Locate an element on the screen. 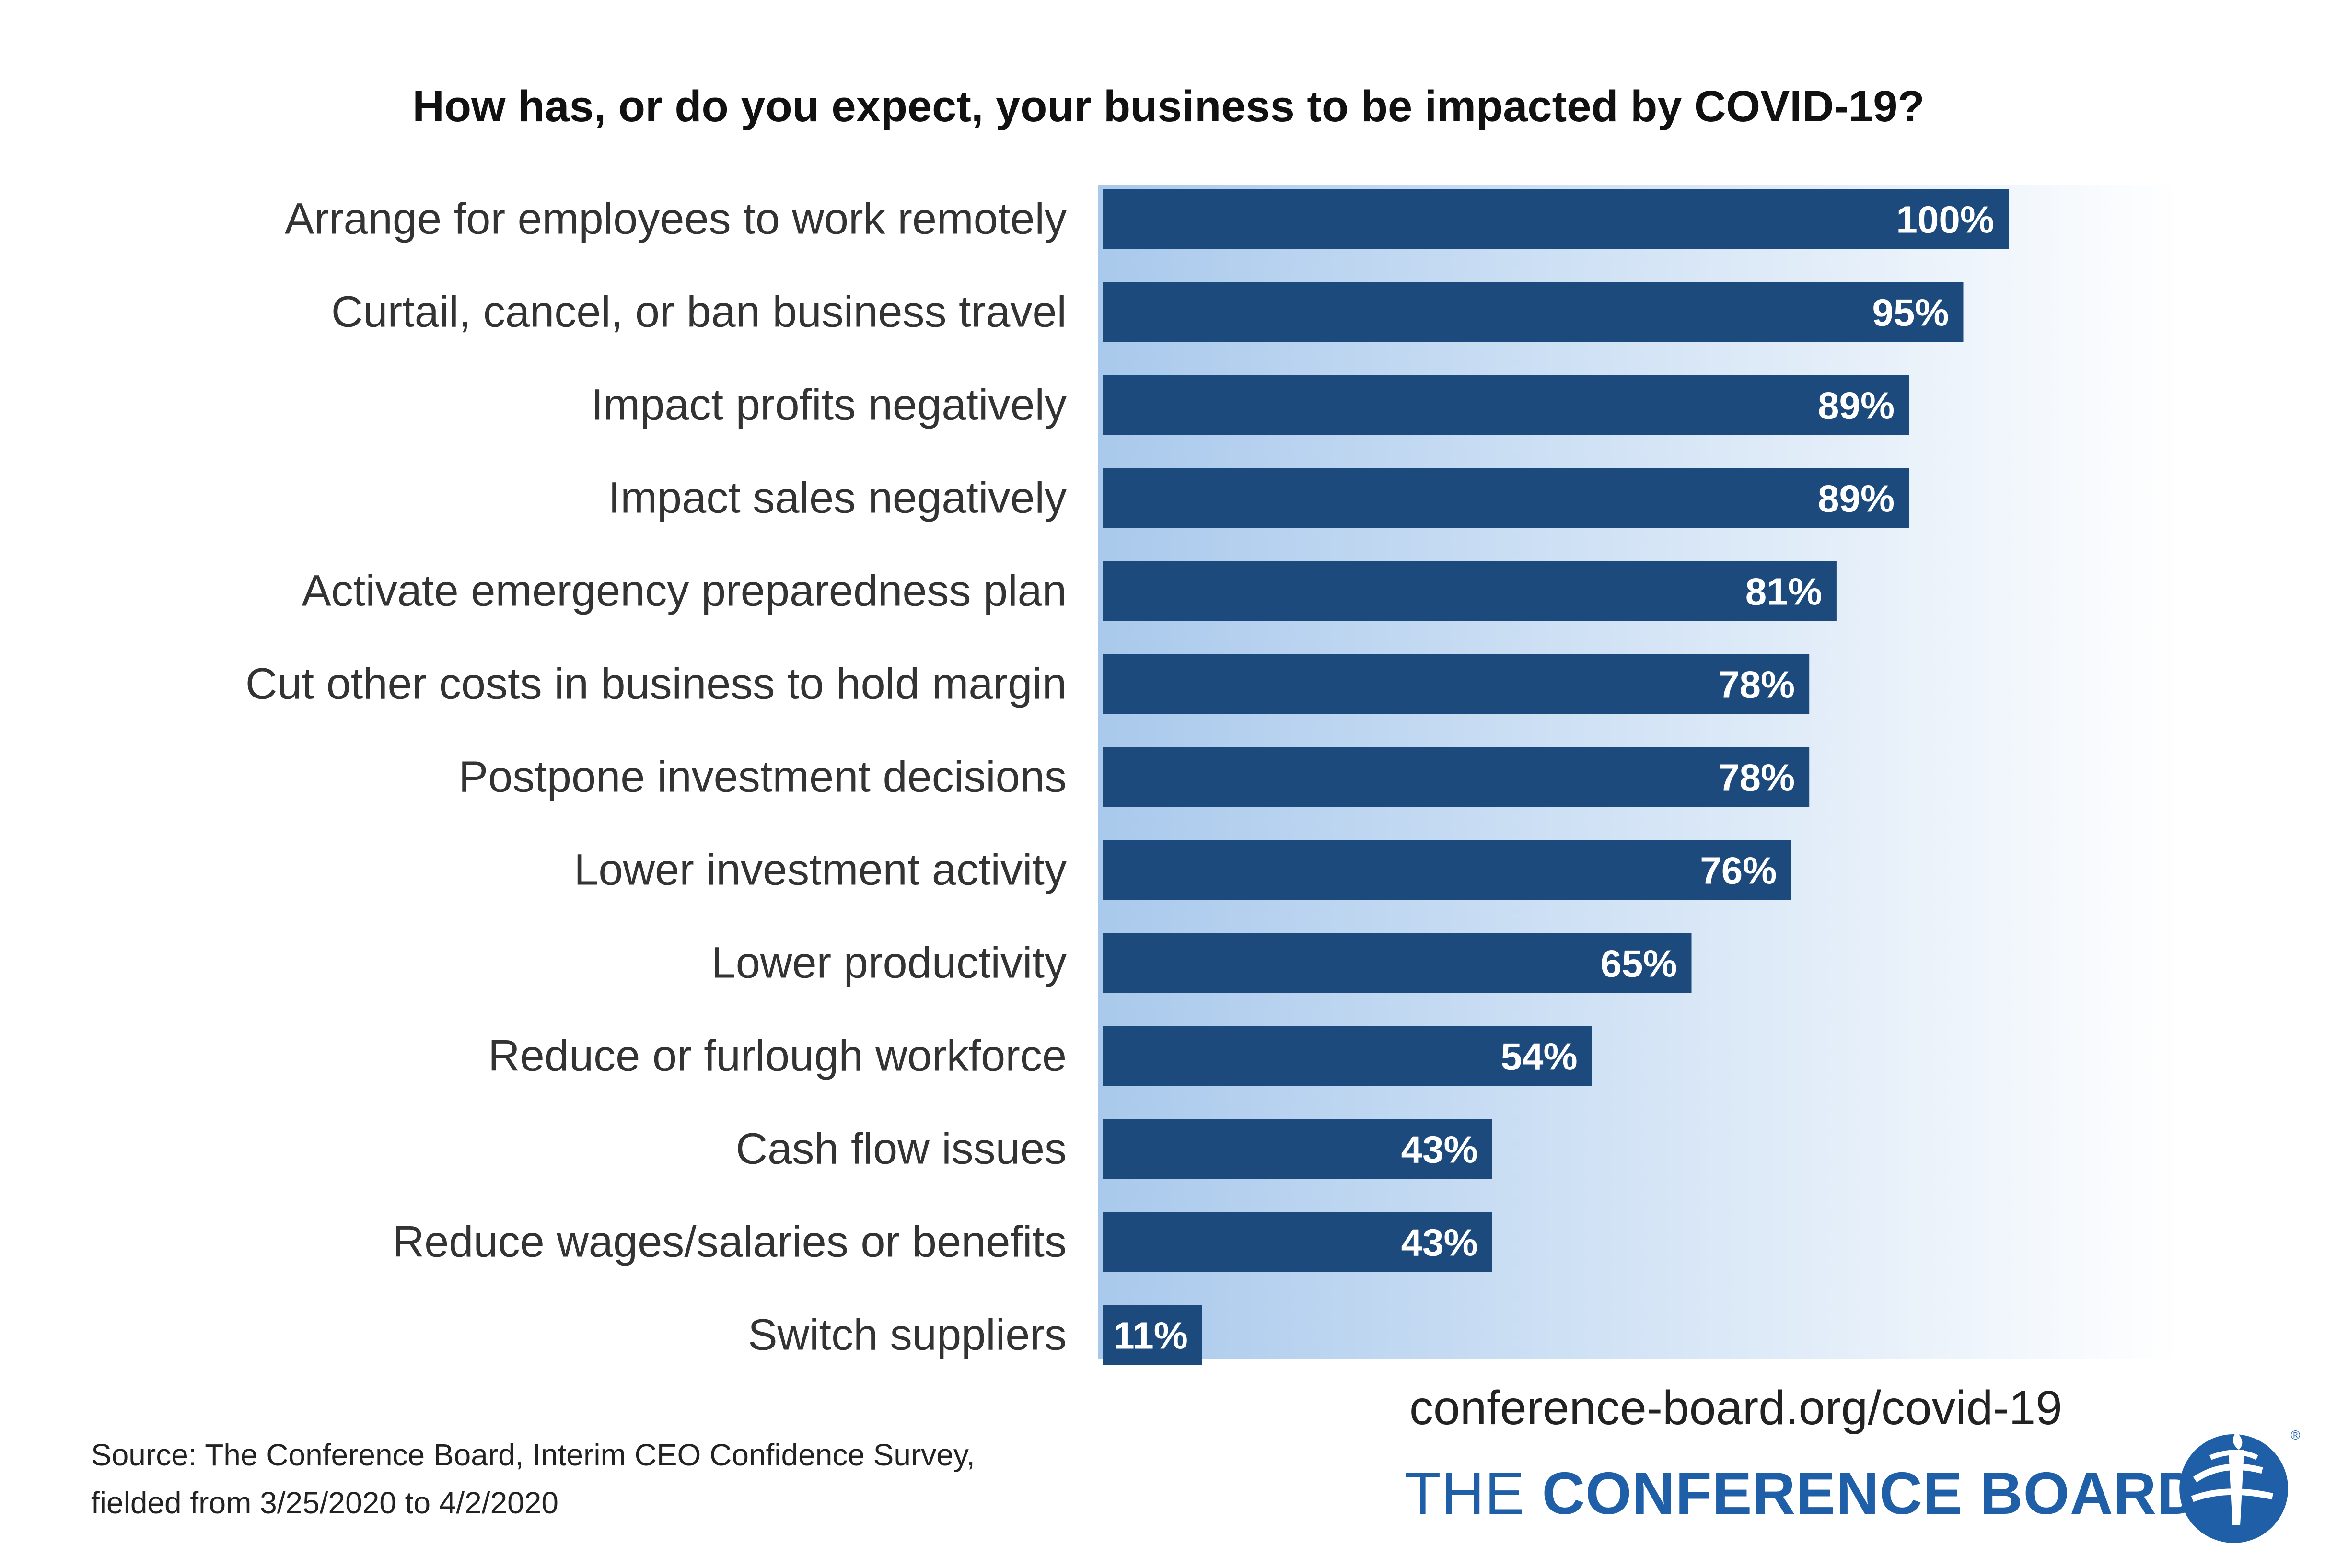 The width and height of the screenshot is (2337, 1568). data-label: 65% is located at coordinates (1639, 963).